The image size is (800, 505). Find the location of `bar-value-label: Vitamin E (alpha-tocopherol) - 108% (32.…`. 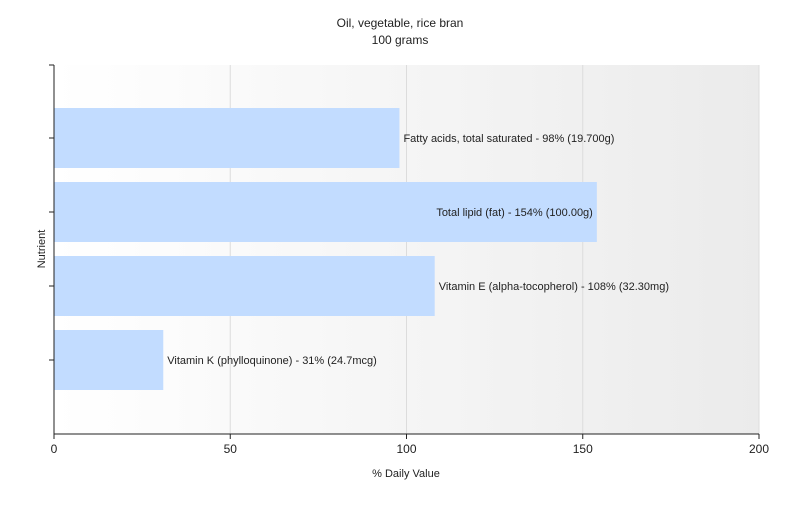

bar-value-label: Vitamin E (alpha-tocopherol) - 108% (32.… is located at coordinates (554, 287).